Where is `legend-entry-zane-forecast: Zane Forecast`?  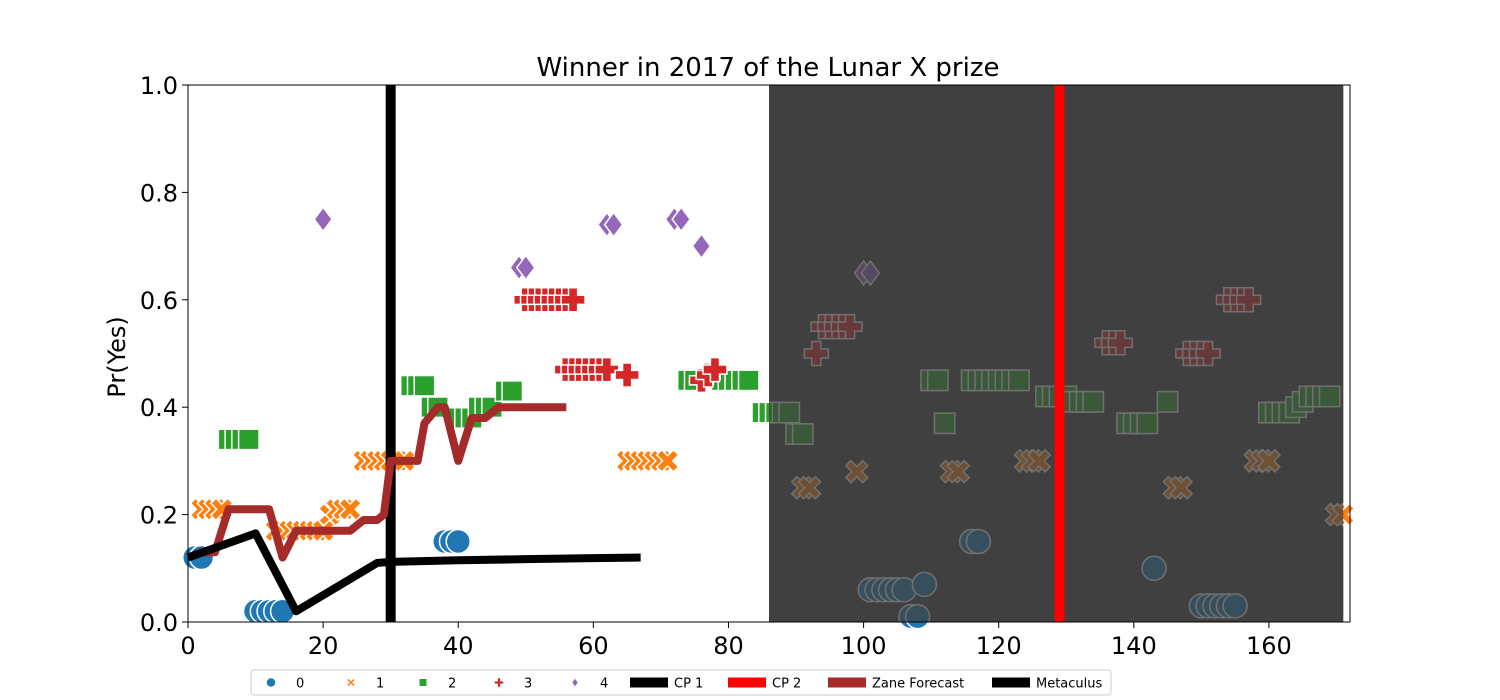
legend-entry-zane-forecast: Zane Forecast is located at coordinates (896, 684).